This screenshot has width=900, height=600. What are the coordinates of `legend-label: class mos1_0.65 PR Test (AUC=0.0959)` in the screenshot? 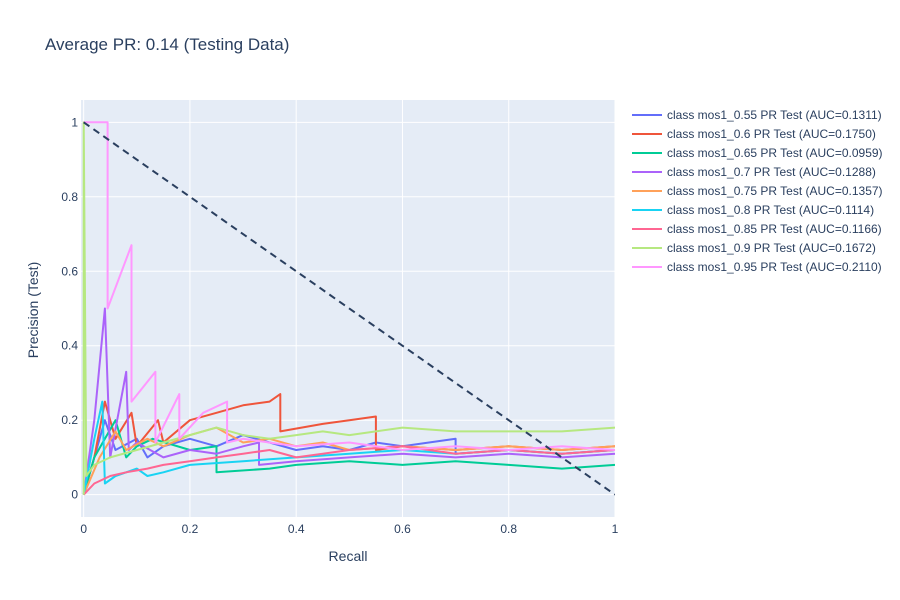 It's located at (775, 153).